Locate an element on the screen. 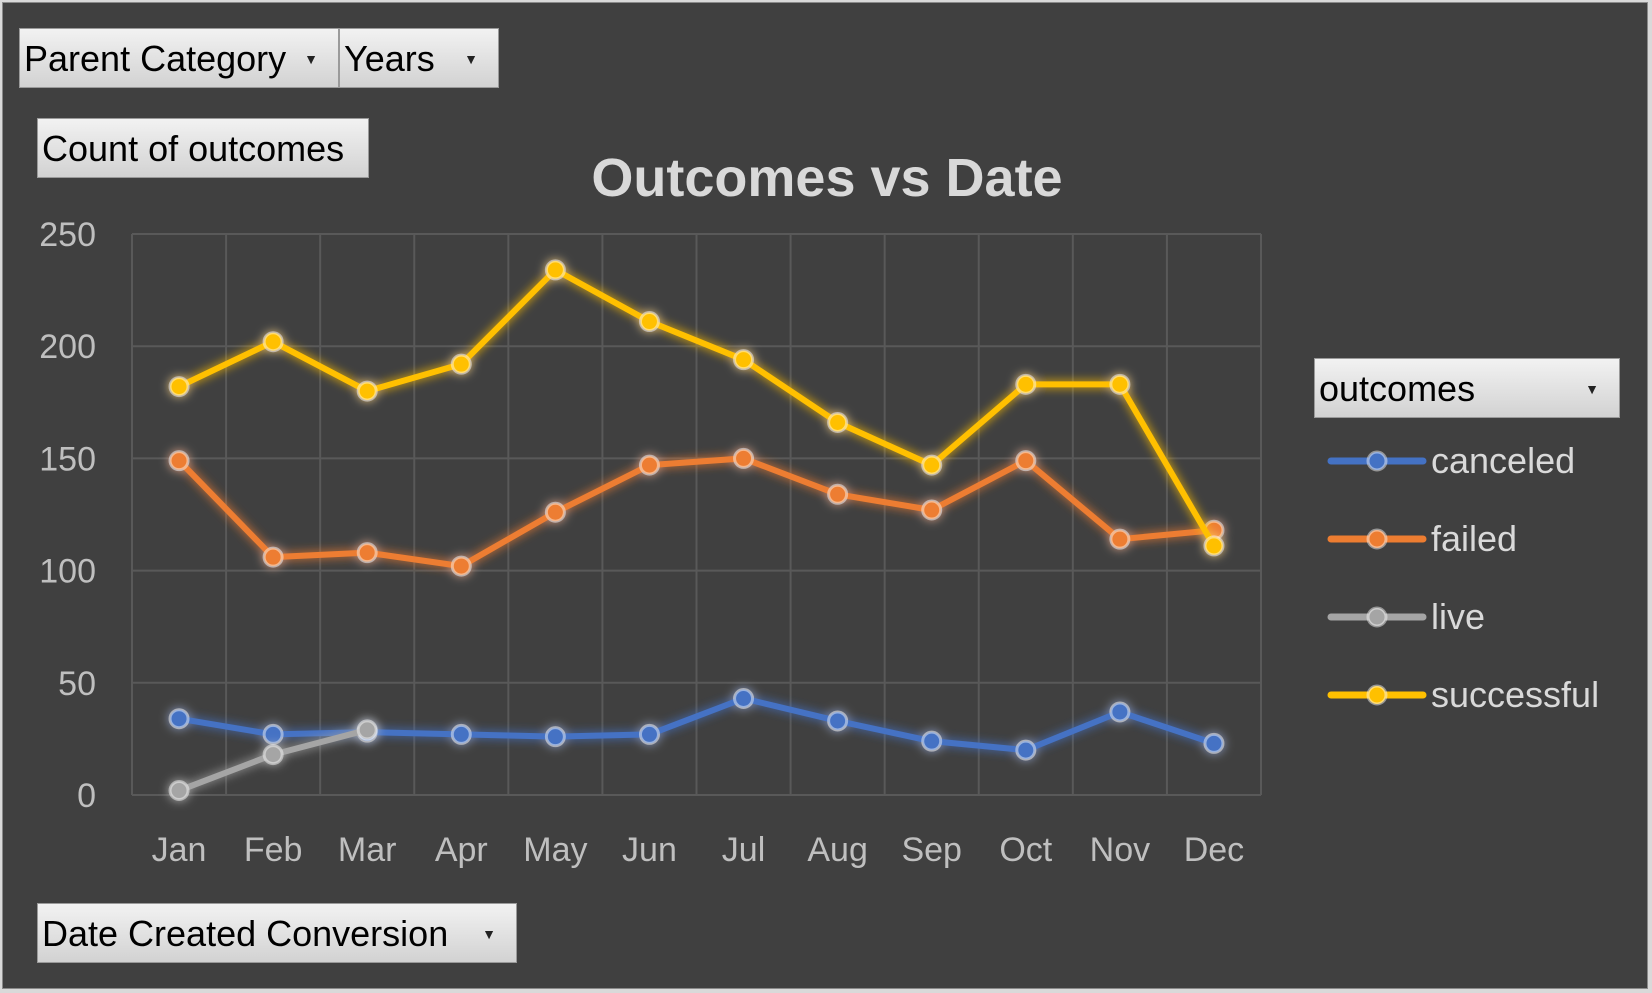  legend-field-filter-button: outcomes ▼ is located at coordinates (1467, 388).